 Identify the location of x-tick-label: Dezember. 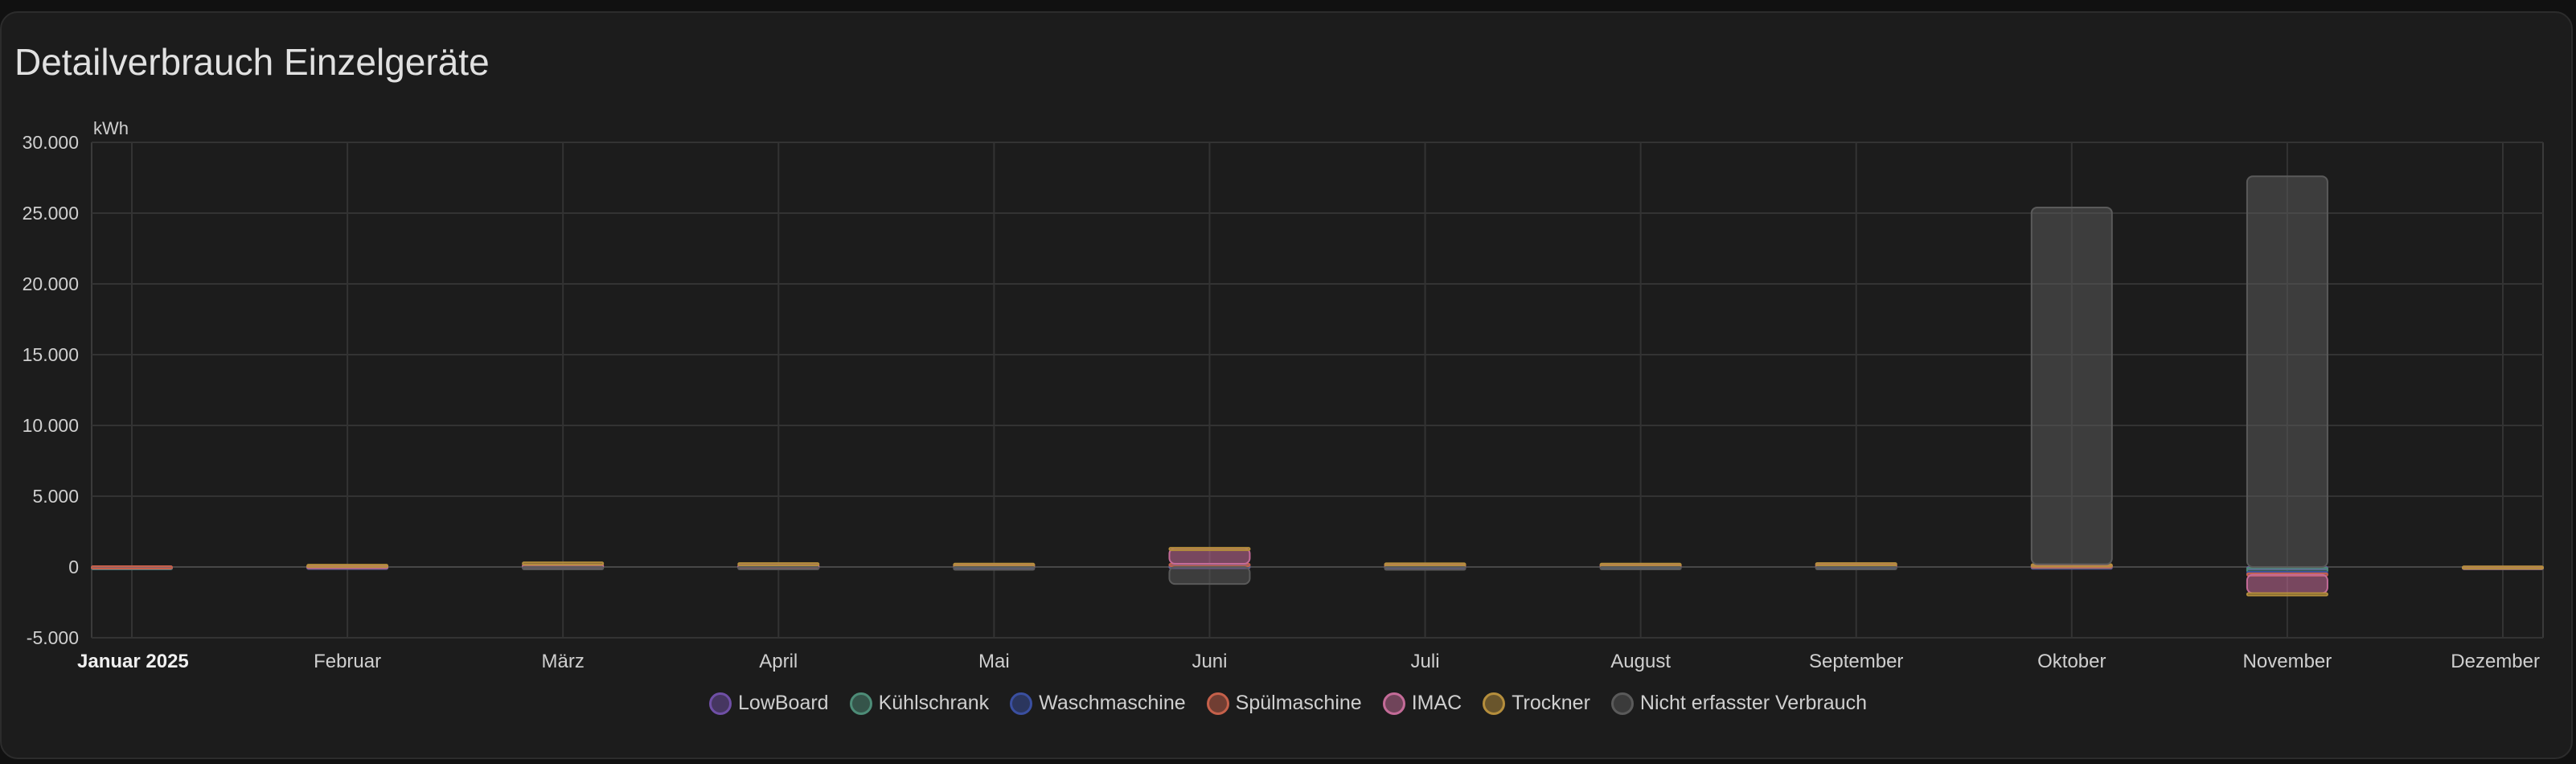
(2496, 661).